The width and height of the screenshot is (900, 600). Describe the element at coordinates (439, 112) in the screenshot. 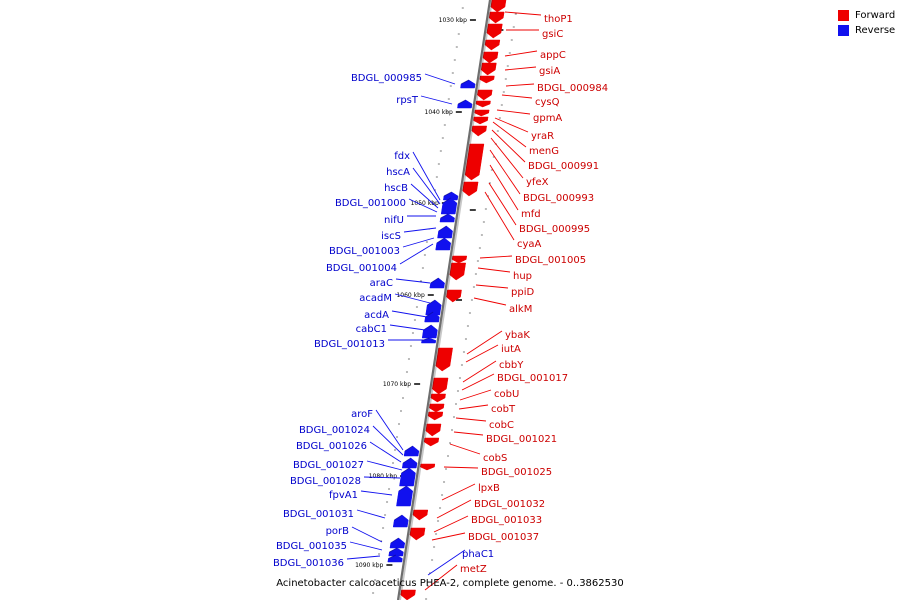

I see `scale-tick-label: 1040 kbp` at that location.